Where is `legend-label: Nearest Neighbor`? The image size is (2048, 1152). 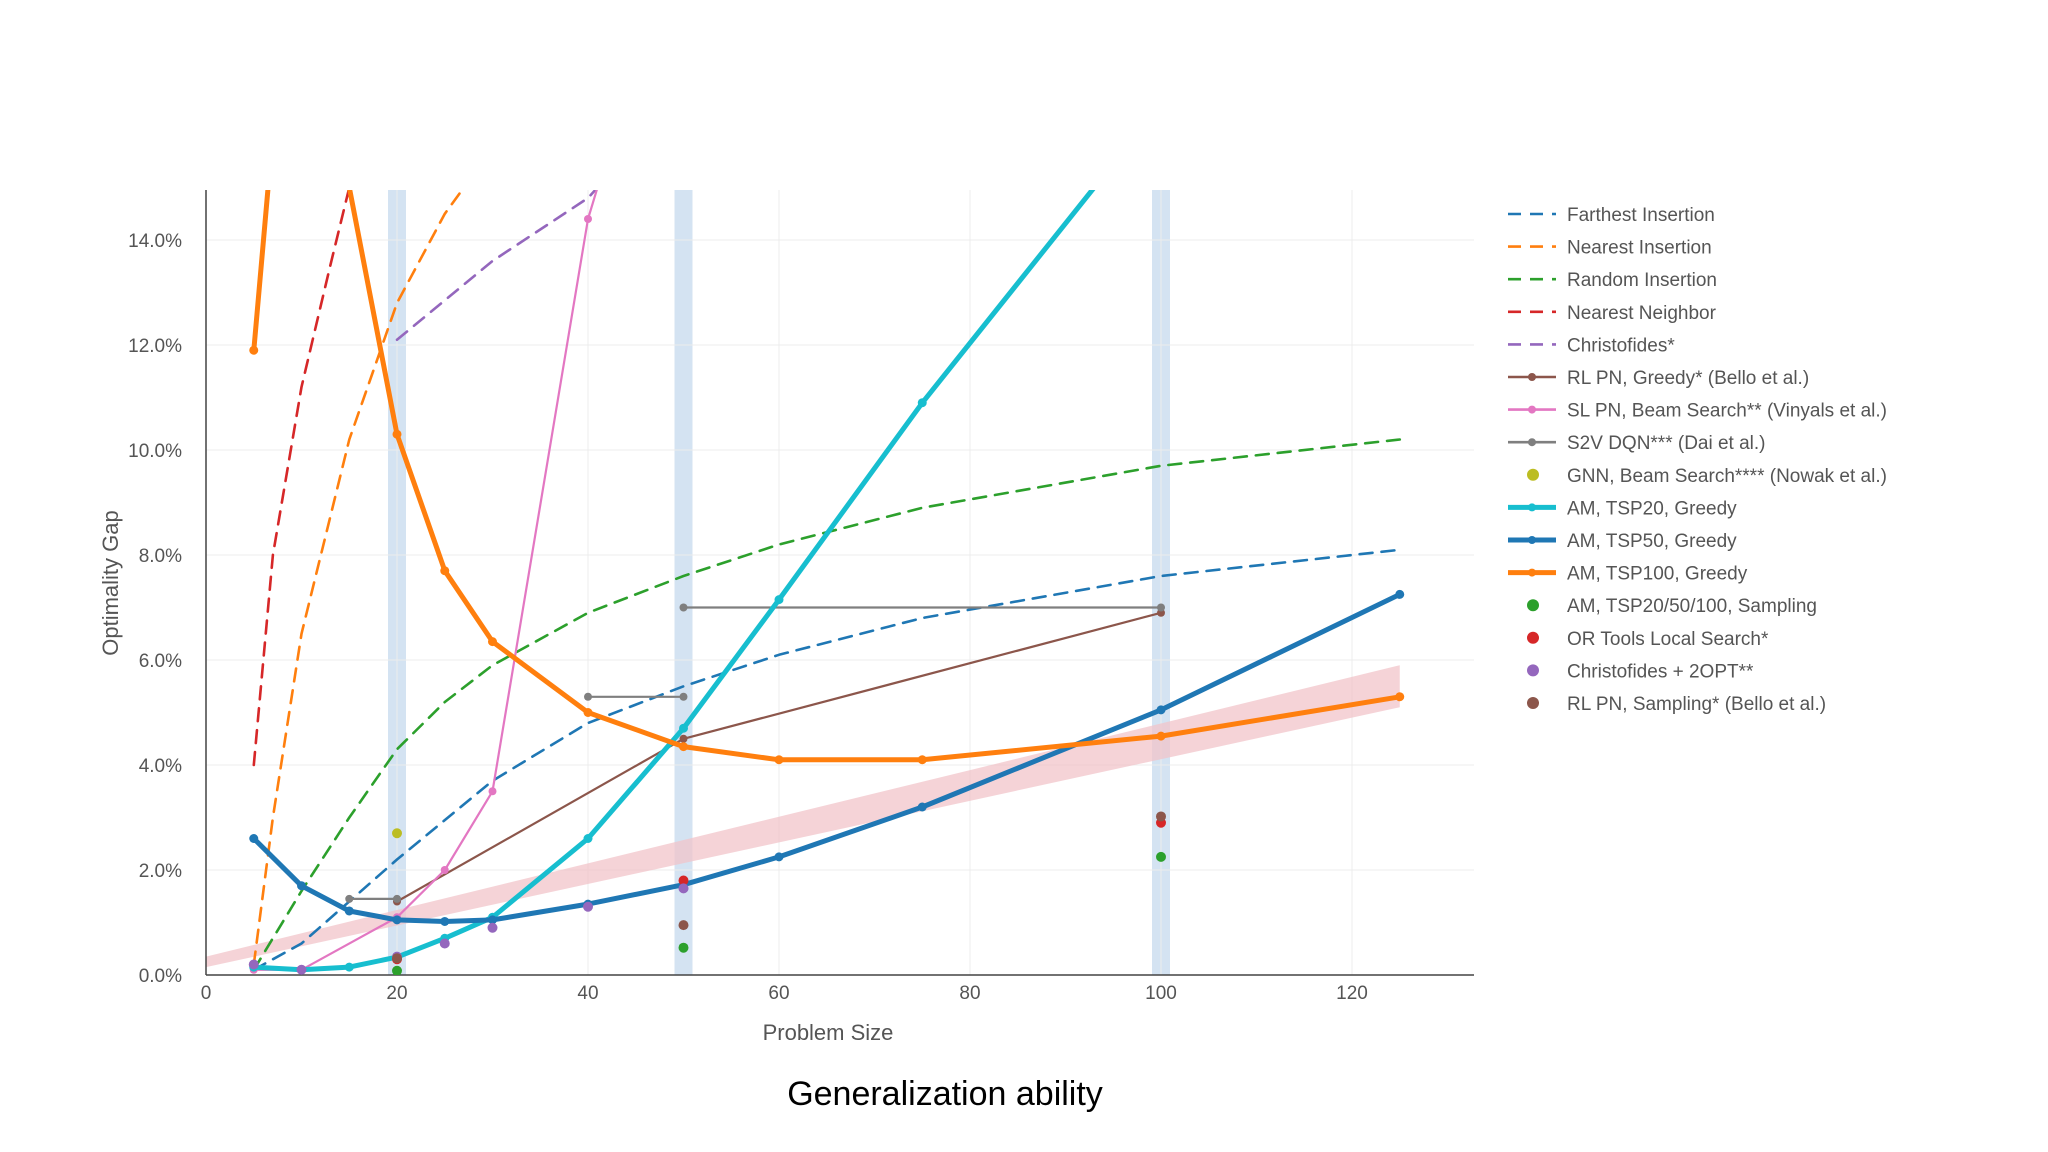
legend-label: Nearest Neighbor is located at coordinates (1642, 313).